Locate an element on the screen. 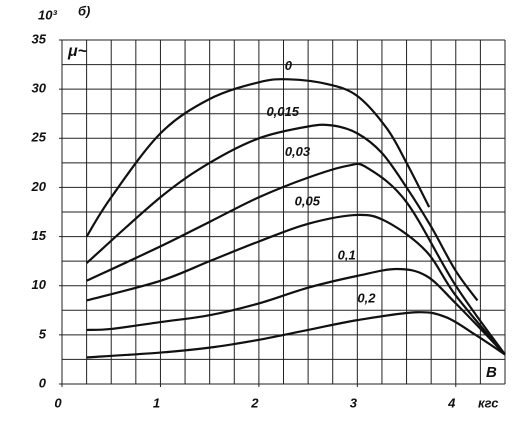 Image resolution: width=522 pixels, height=421 pixels. y-tick-label: 10 is located at coordinates (39, 284).